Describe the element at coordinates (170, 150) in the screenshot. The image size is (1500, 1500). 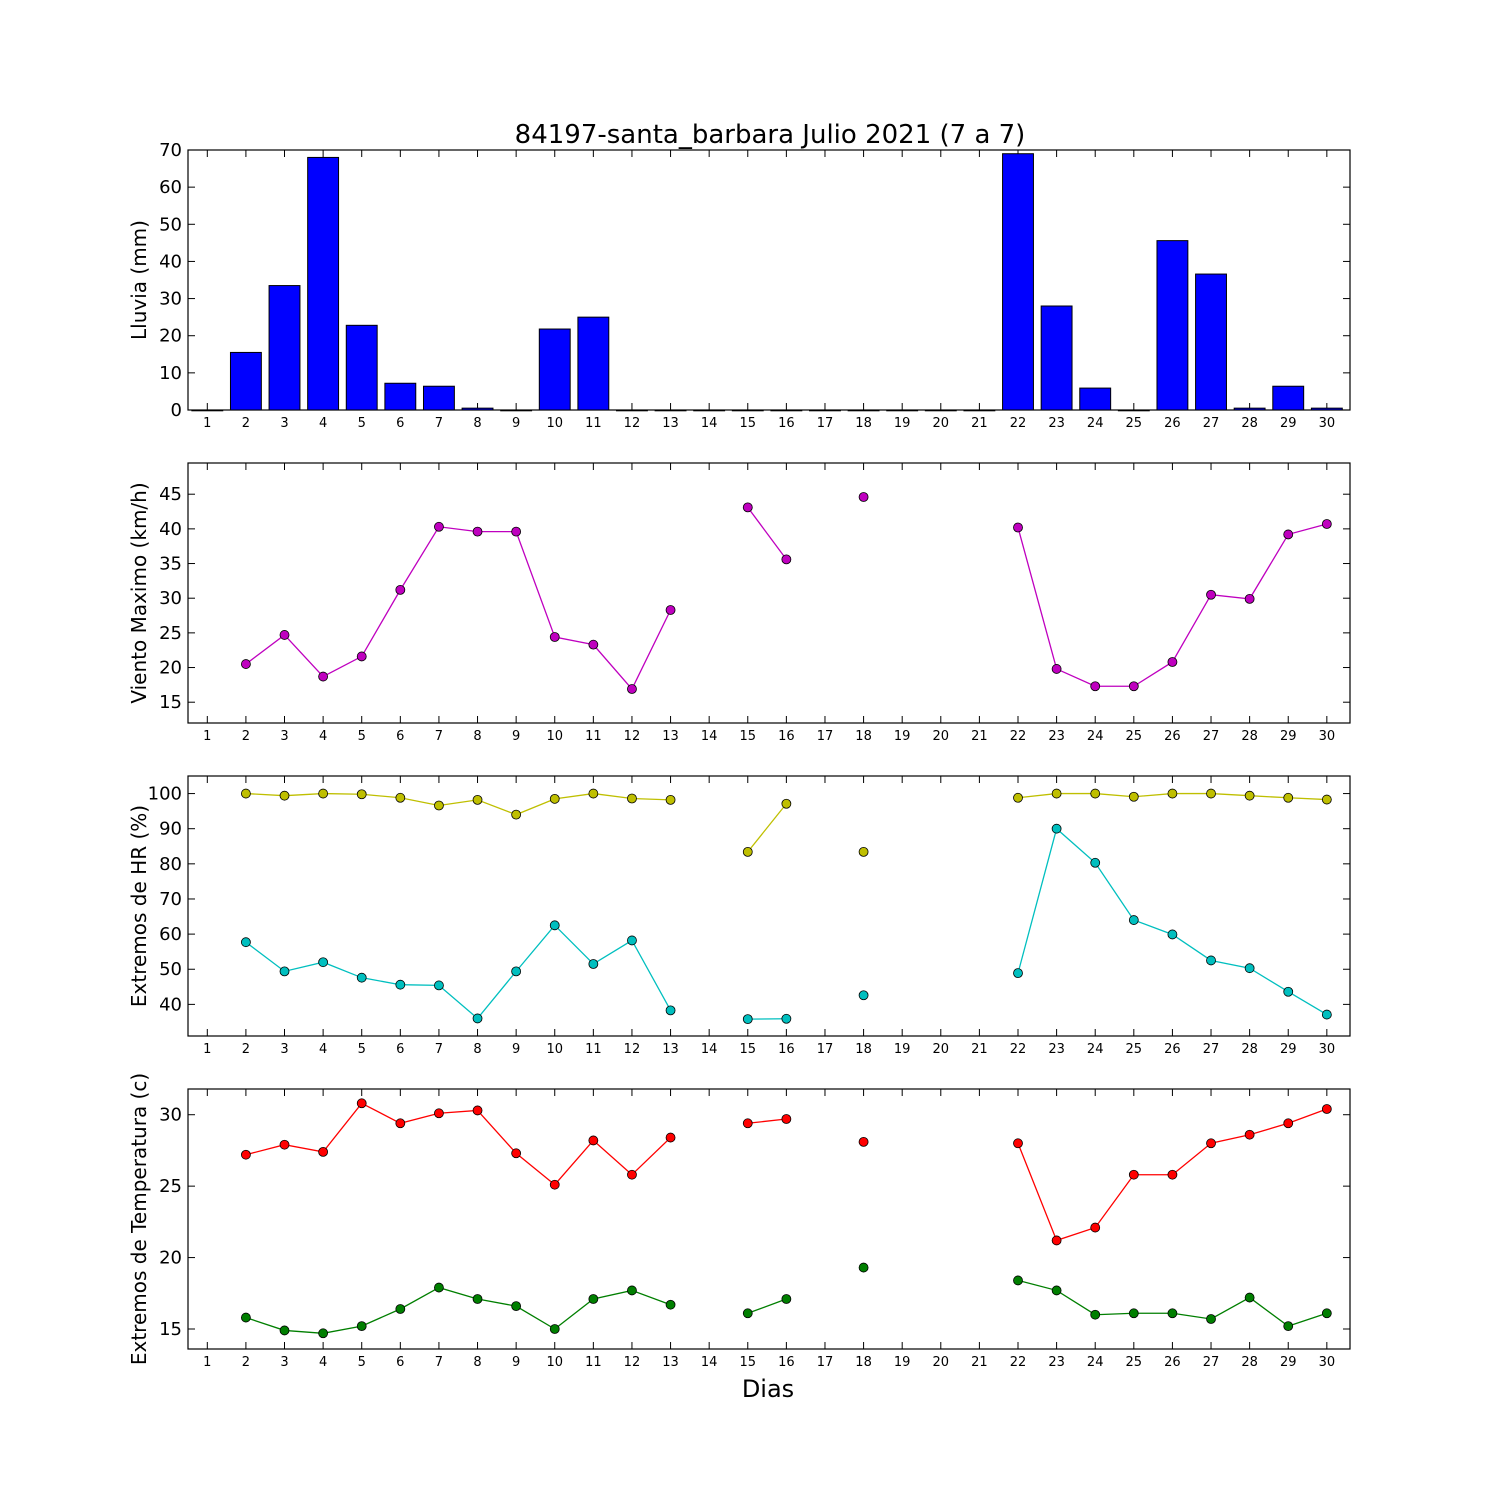
I see `y-tick-label: 70` at that location.